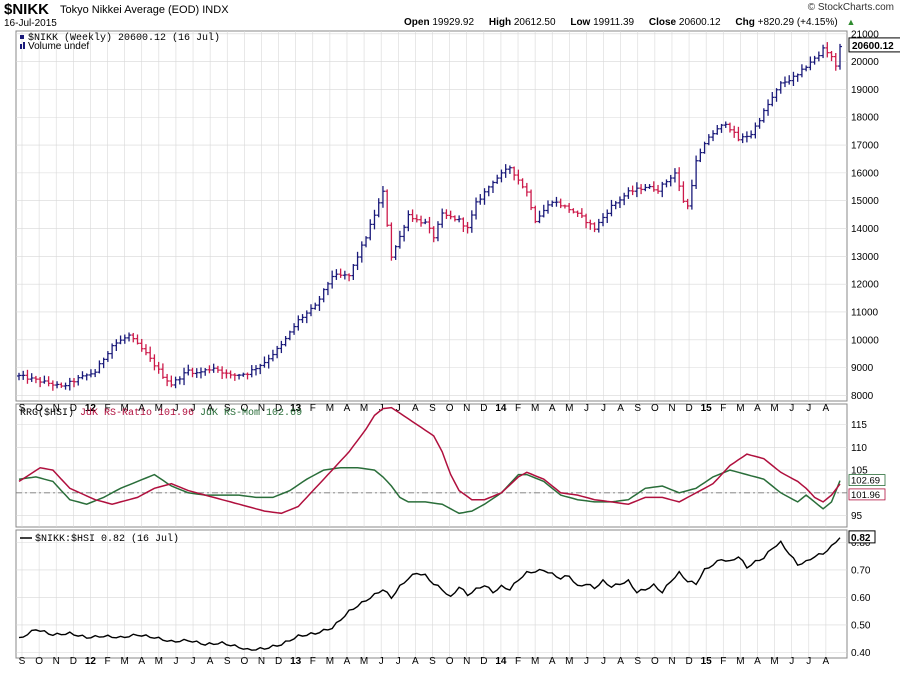 The width and height of the screenshot is (900, 673). I want to click on series-swatch-icon, so click(22, 37).